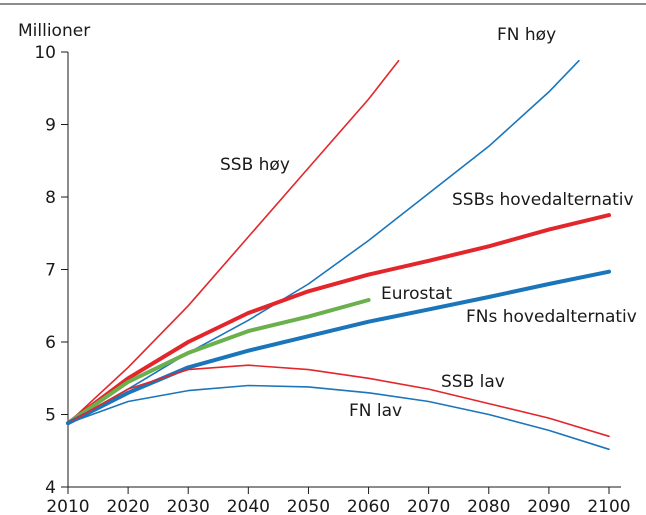  What do you see at coordinates (50, 343) in the screenshot?
I see `y-tick-label: 6` at bounding box center [50, 343].